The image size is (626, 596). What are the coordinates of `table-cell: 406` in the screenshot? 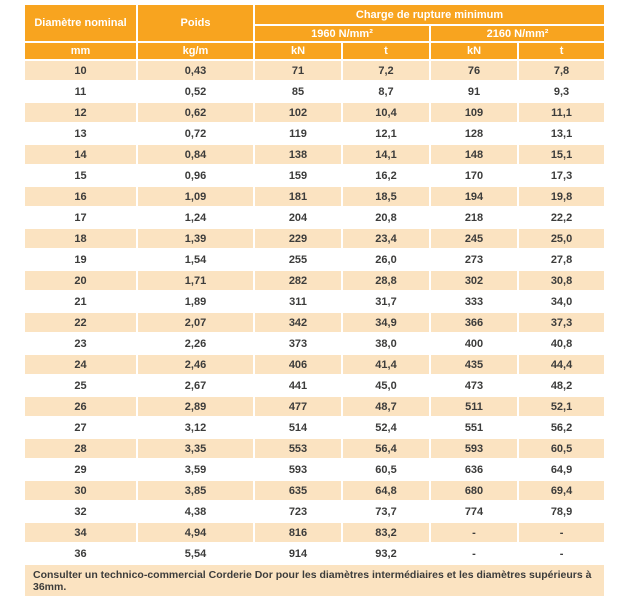 It's located at (298, 364).